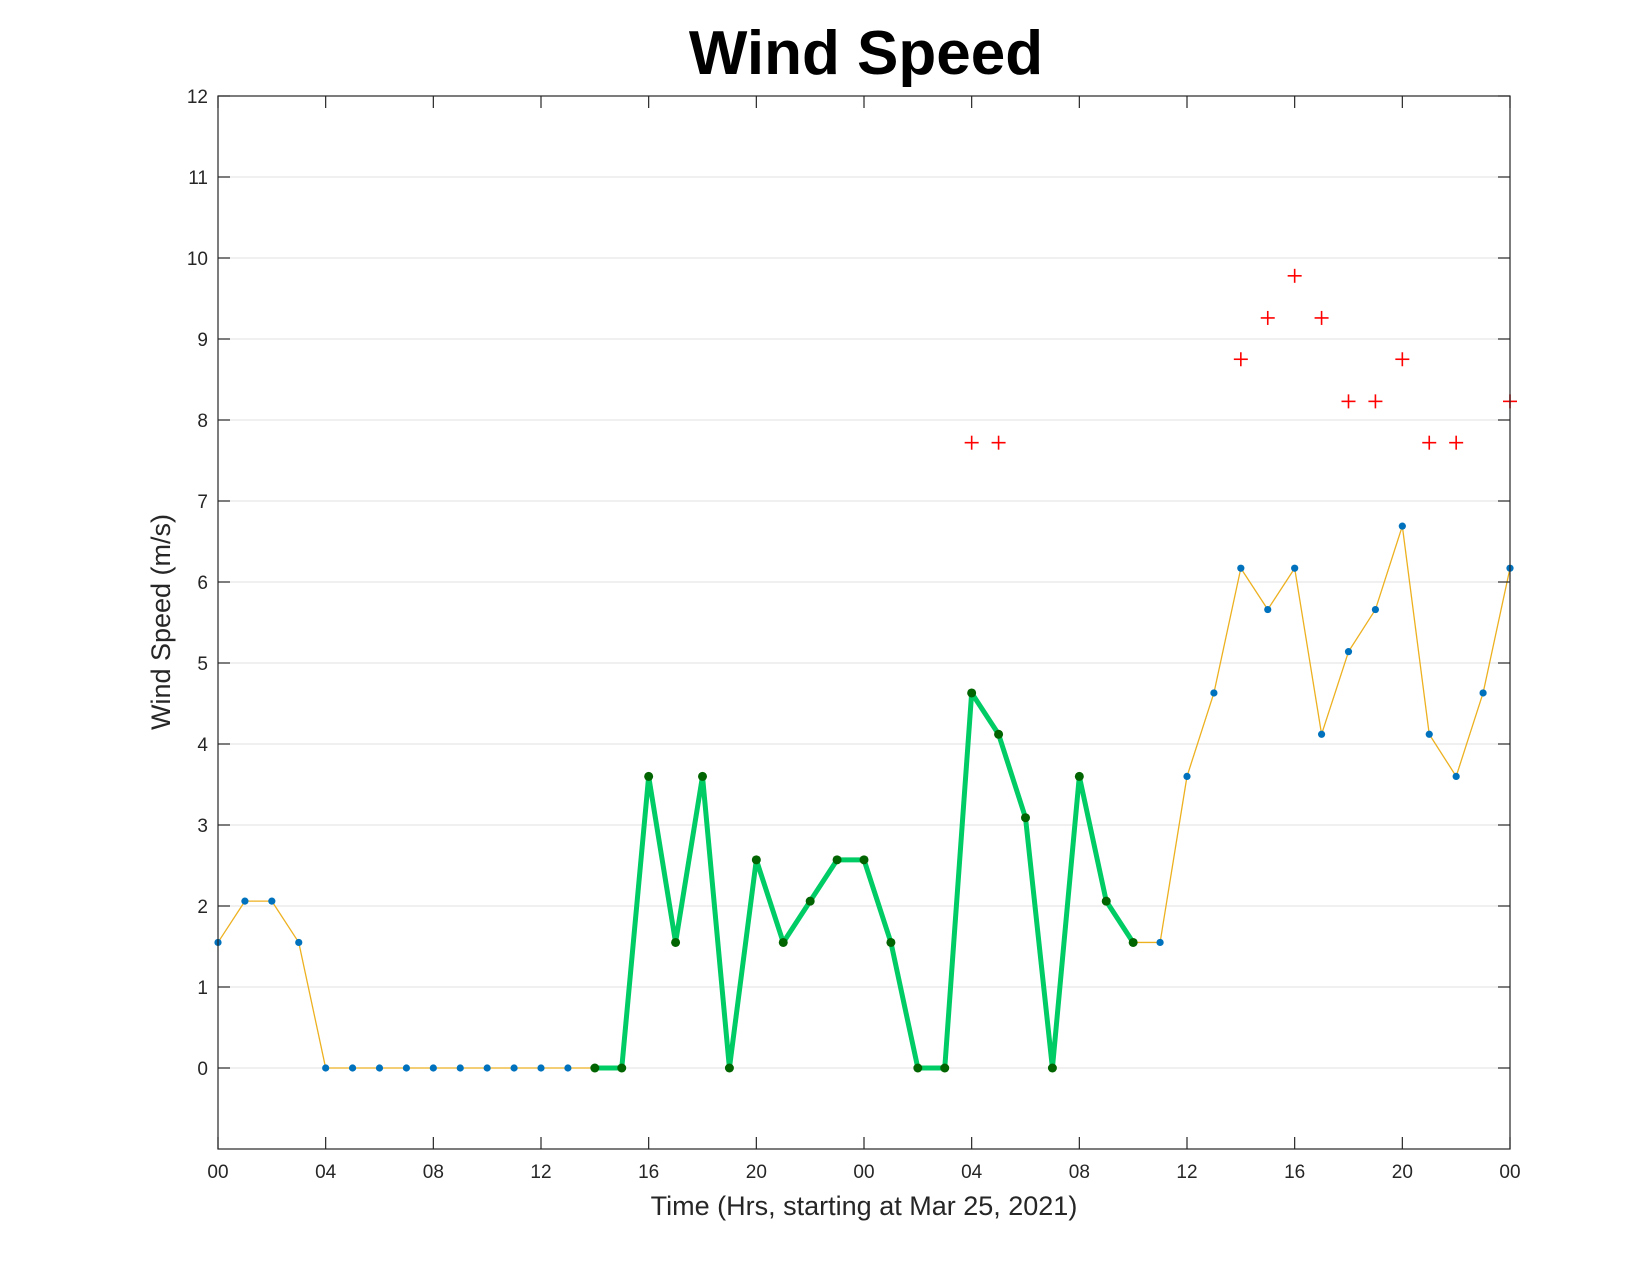 The image size is (1650, 1275). I want to click on y-tick-label: 5, so click(202, 664).